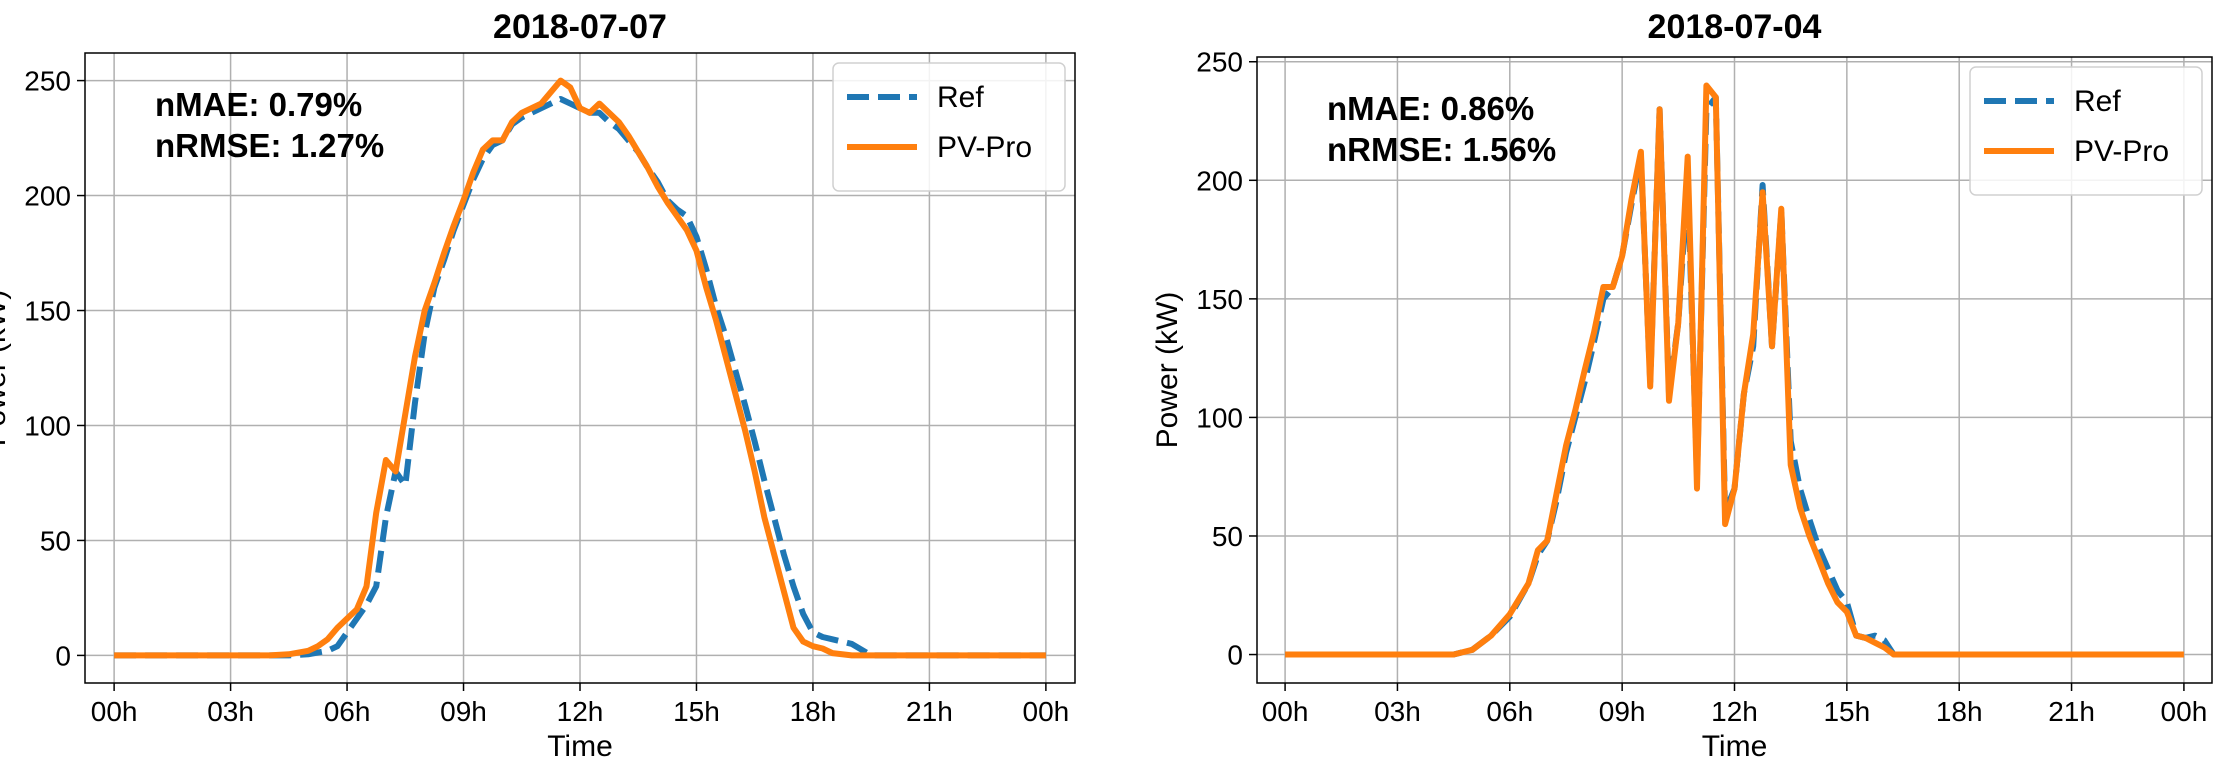  What do you see at coordinates (1430, 108) in the screenshot?
I see `metric-annotation: nMAE: 0.86%` at bounding box center [1430, 108].